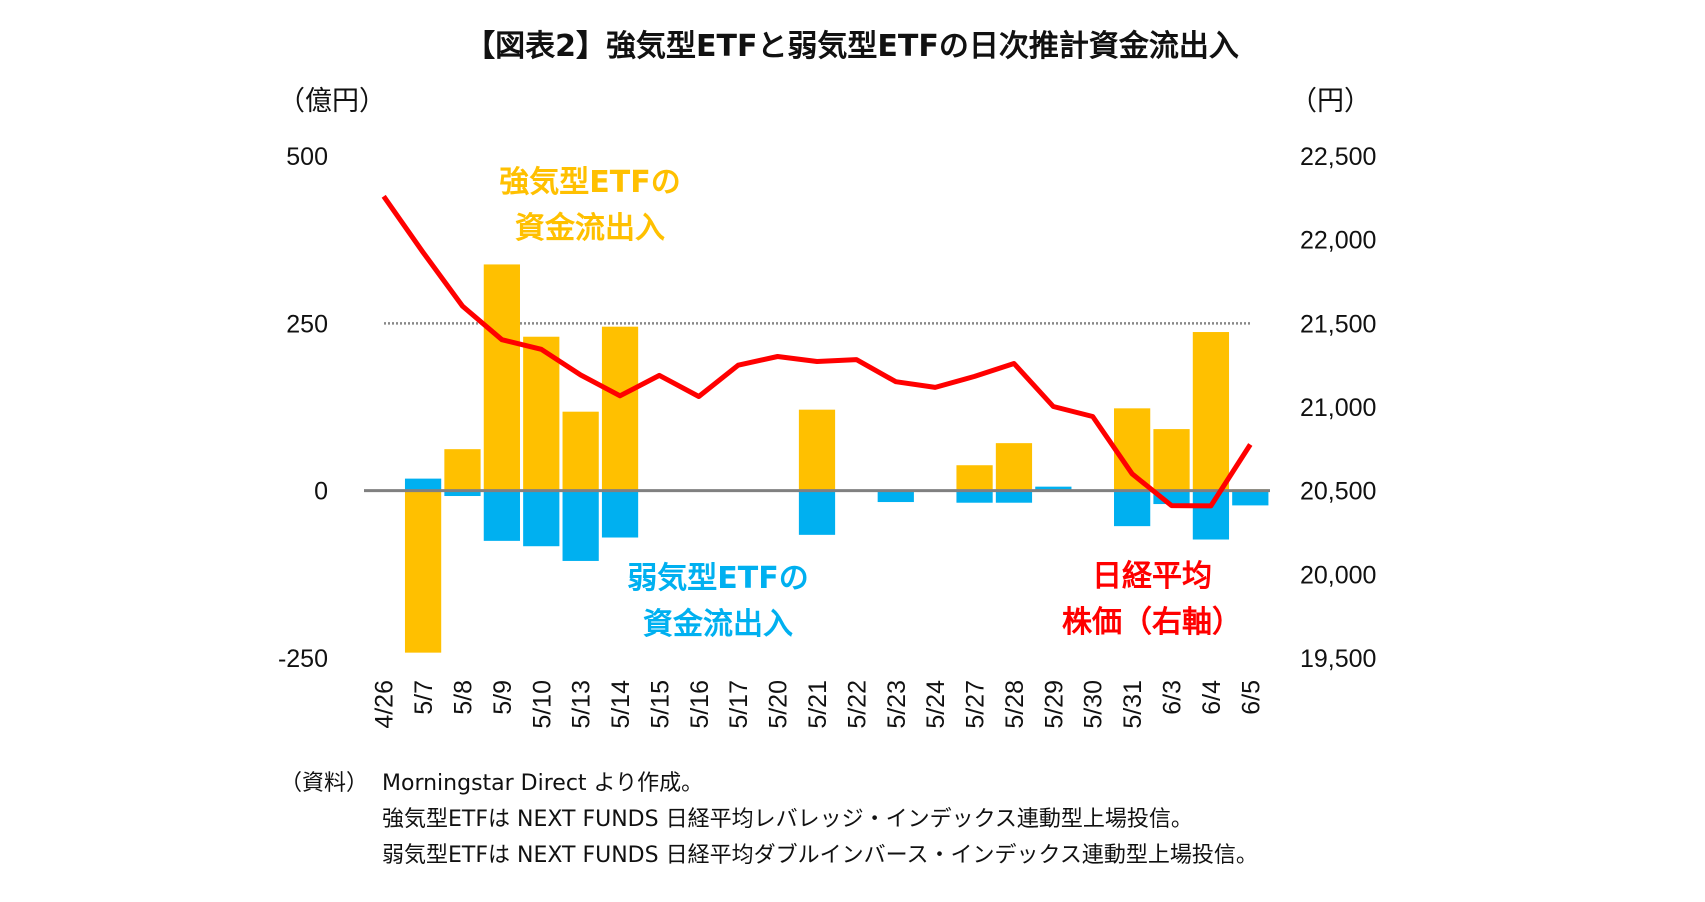 Image resolution: width=1705 pixels, height=902 pixels. What do you see at coordinates (1338, 324) in the screenshot?
I see `right-tick-label: 21,500` at bounding box center [1338, 324].